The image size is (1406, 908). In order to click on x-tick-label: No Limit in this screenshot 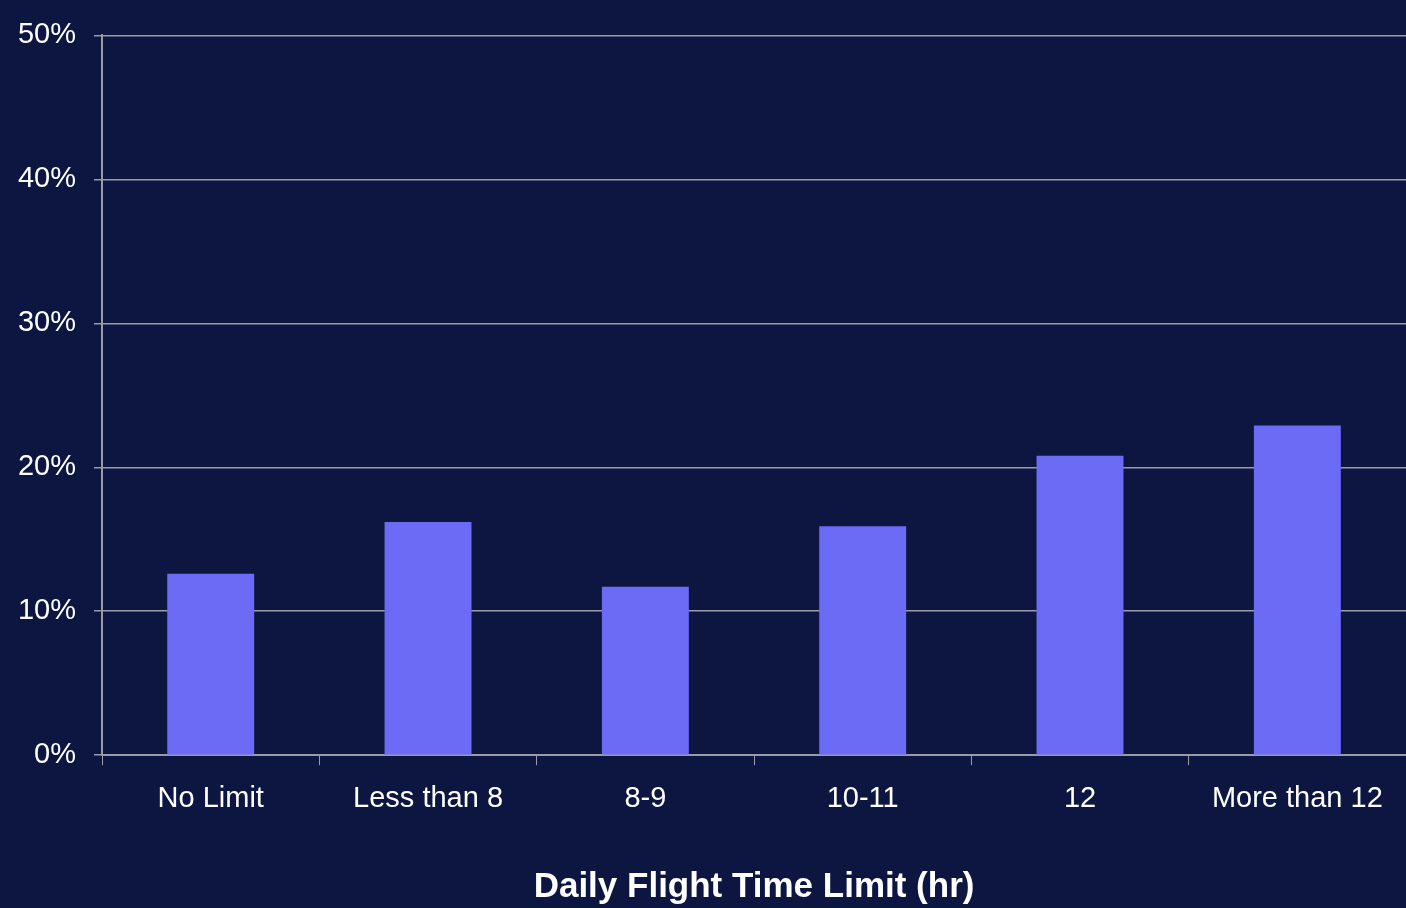, I will do `click(210, 796)`.